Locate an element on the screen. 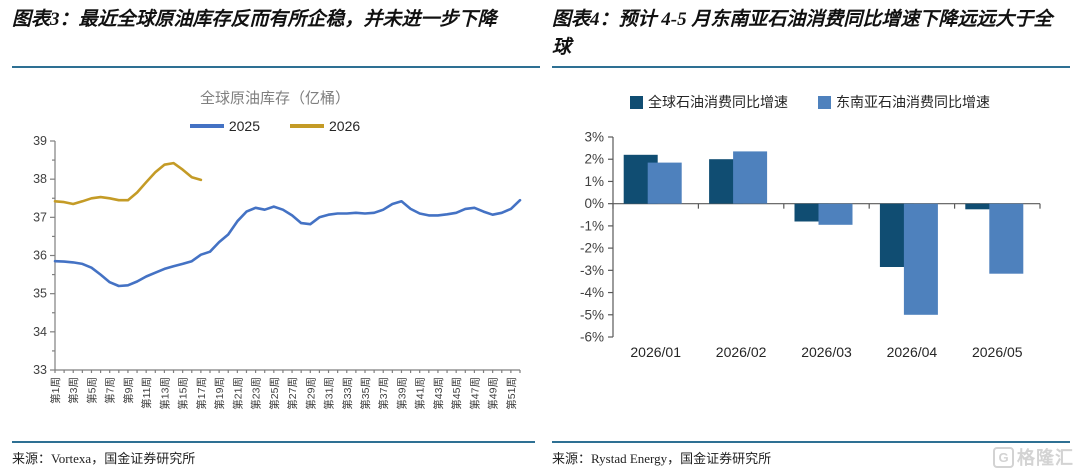 This screenshot has height=470, width=1080. svg-text: 2026/03 is located at coordinates (826, 352).